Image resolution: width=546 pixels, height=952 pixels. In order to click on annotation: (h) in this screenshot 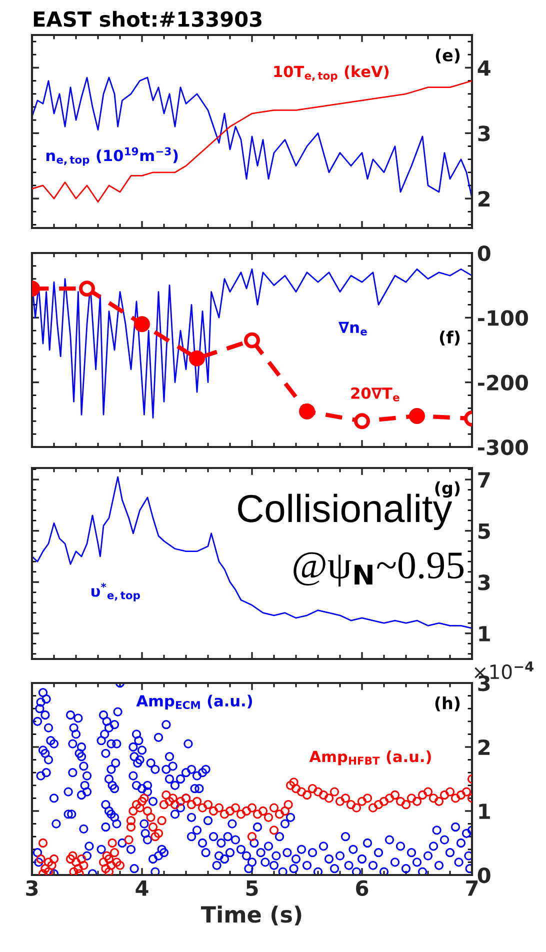, I will do `click(447, 704)`.